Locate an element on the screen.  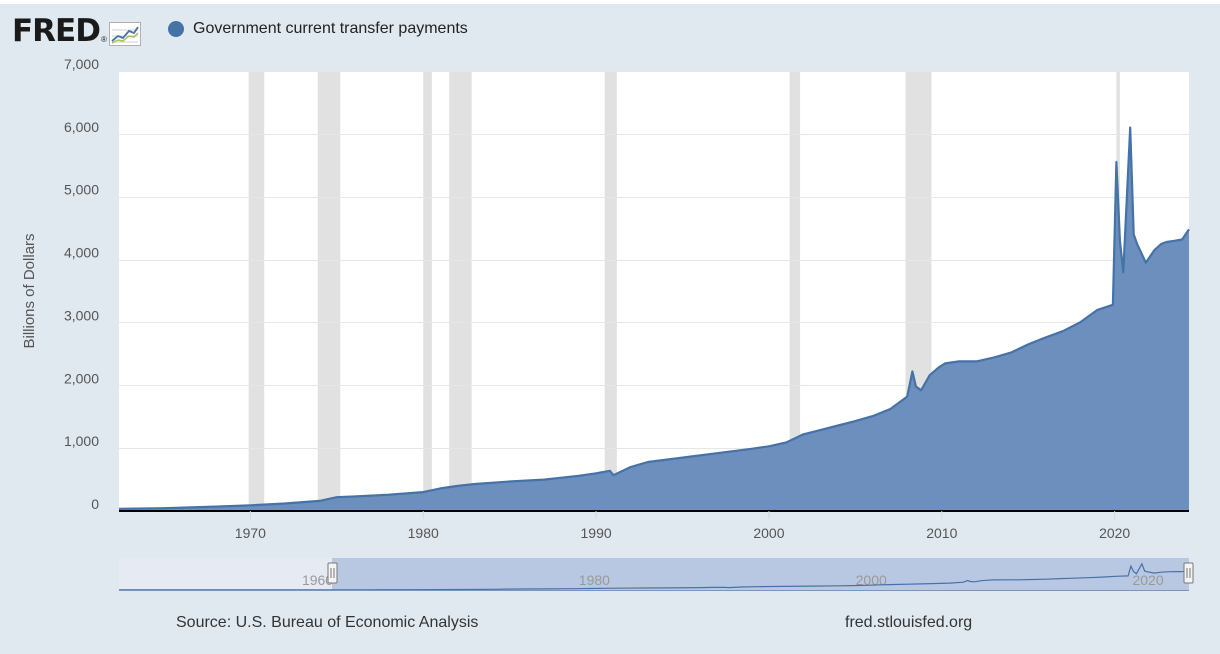
logo-registered-mark: ® is located at coordinates (103, 39).